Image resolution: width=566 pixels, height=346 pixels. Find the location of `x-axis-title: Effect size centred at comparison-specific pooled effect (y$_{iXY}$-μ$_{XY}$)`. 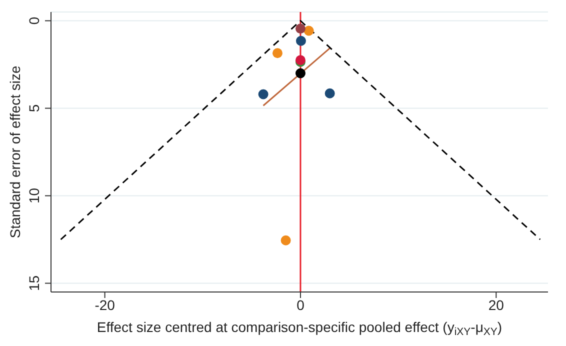

x-axis-title: Effect size centred at comparison-specific pooled effect (y$_{iXY}$-μ$_{XY}$) is located at coordinates (299, 328).